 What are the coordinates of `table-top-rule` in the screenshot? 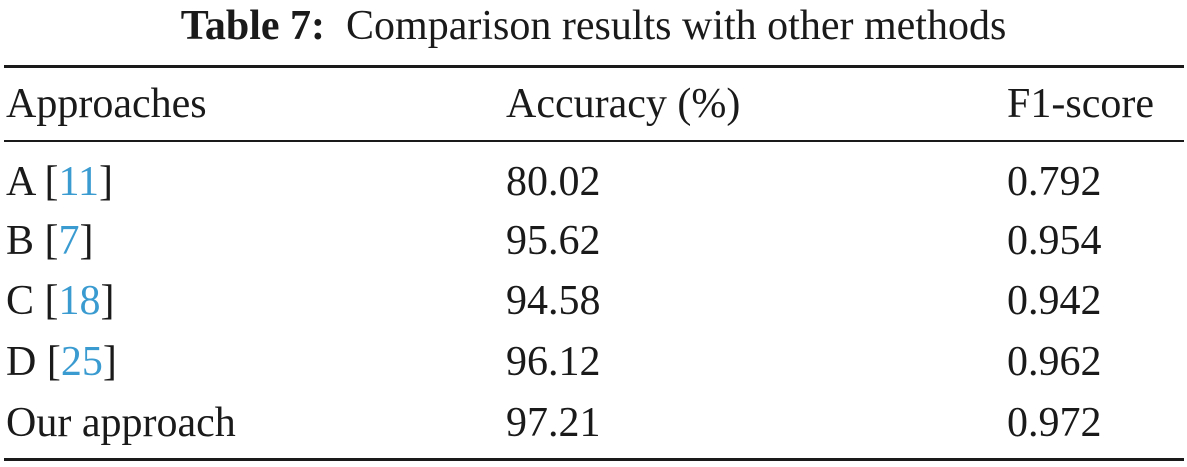 It's located at (594, 66).